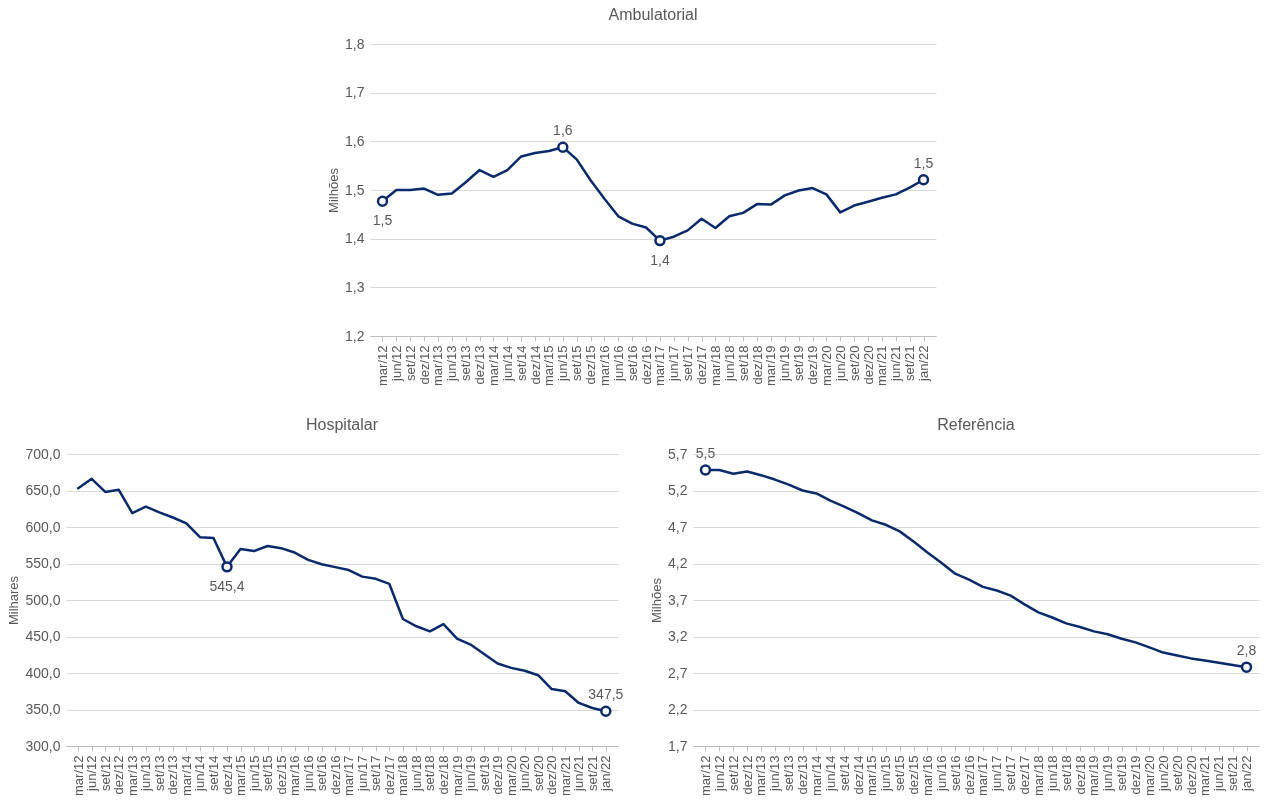  What do you see at coordinates (382, 220) in the screenshot?
I see `data-label: 1,5` at bounding box center [382, 220].